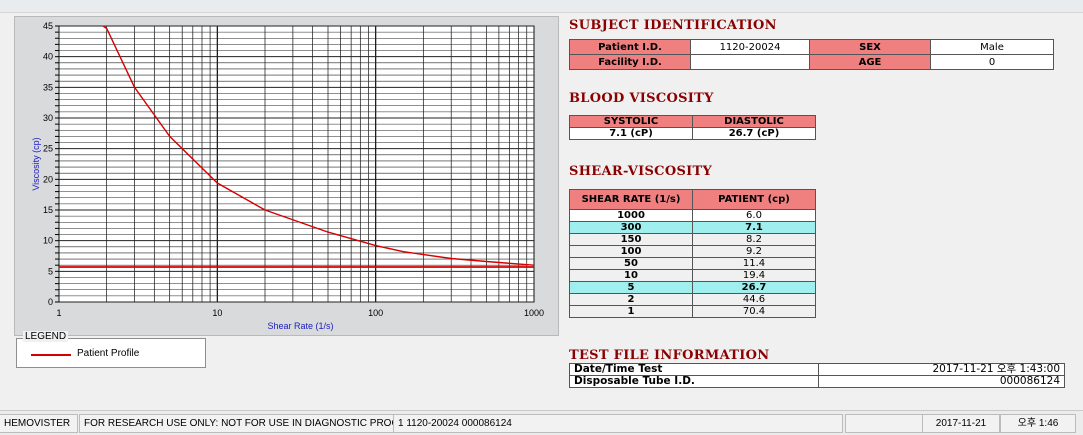 Image resolution: width=1083 pixels, height=435 pixels. What do you see at coordinates (631, 311) in the screenshot?
I see `shear-rate-cell: 1` at bounding box center [631, 311].